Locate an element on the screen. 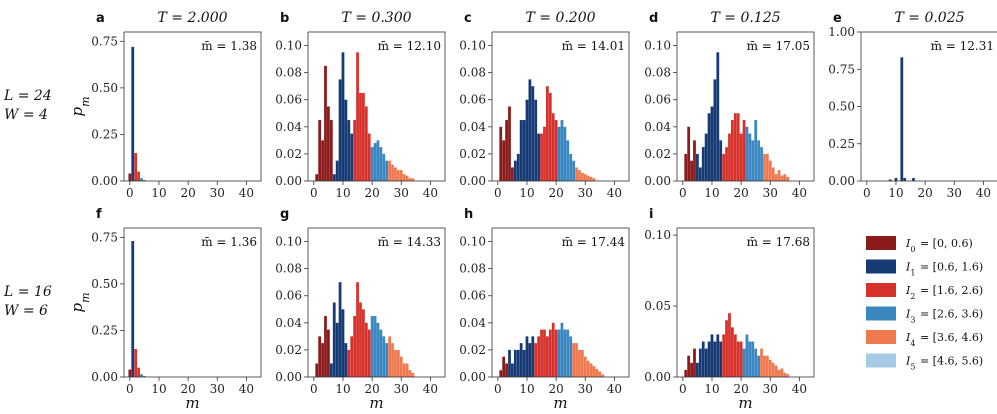 This screenshot has width=997, height=414. legend-swatch-I3 is located at coordinates (881, 313).